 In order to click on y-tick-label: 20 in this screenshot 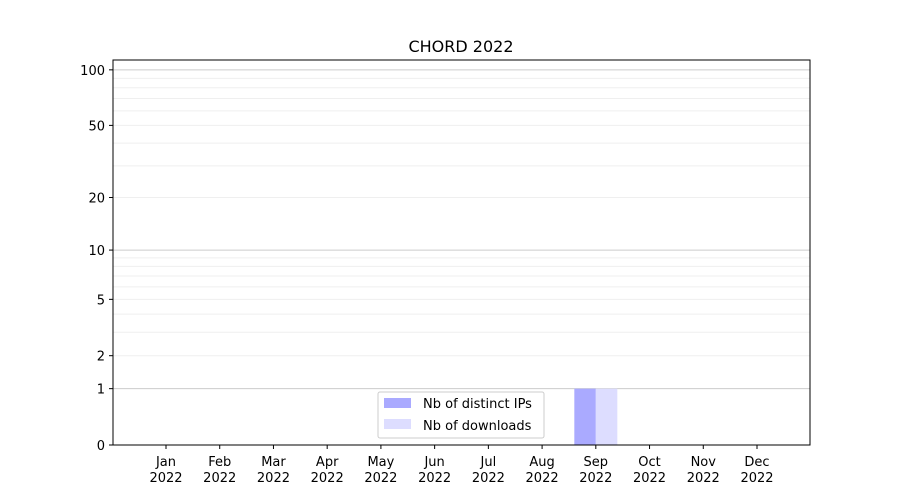, I will do `click(96, 199)`.